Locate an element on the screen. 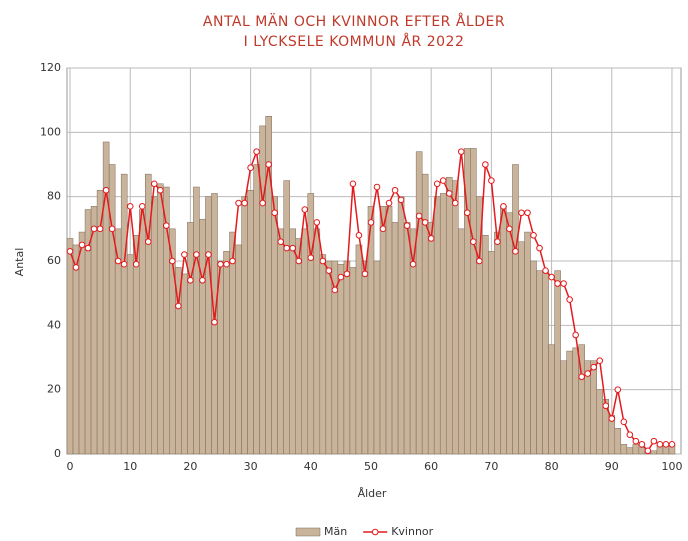  chart-title: ANTAL MÄN OCH KVINNOR EFTER ÅLDER is located at coordinates (354, 21).